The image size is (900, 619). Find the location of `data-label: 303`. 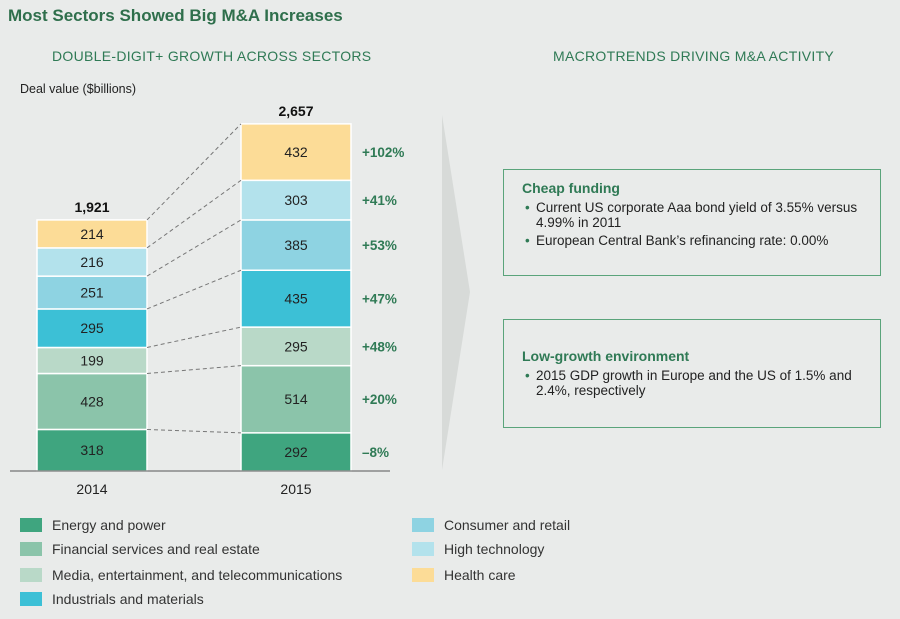

data-label: 303 is located at coordinates (296, 200).